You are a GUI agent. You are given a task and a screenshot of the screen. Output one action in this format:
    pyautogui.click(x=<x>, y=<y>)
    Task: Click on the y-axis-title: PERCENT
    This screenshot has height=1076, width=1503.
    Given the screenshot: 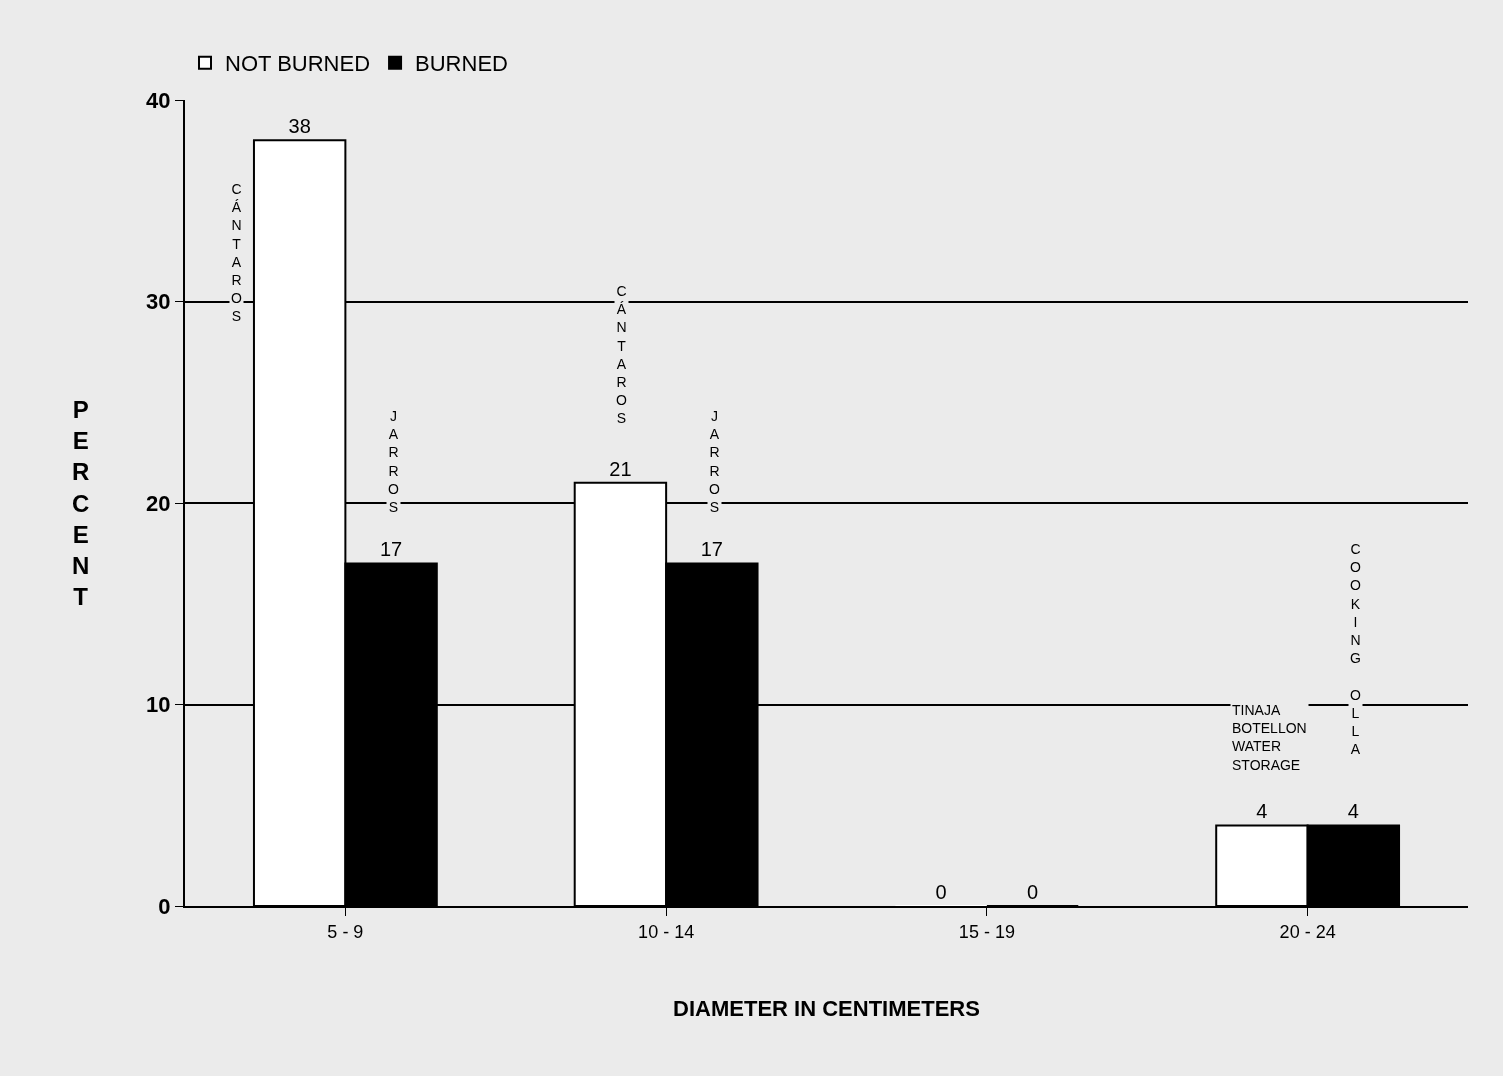 What is the action you would take?
    pyautogui.click(x=81, y=503)
    